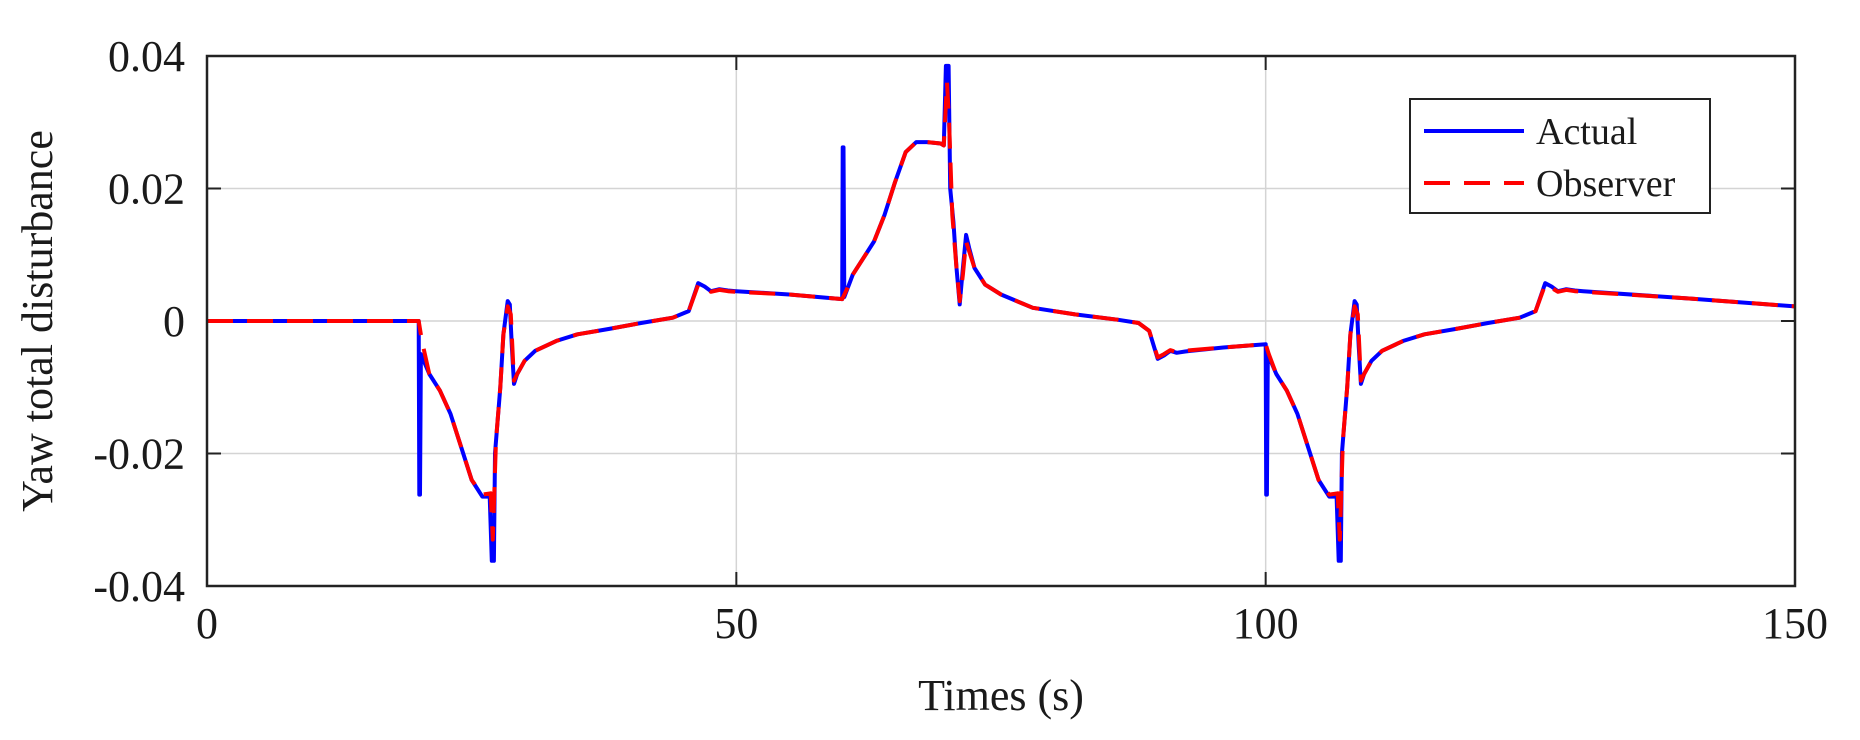 This screenshot has height=740, width=1860. I want to click on x-tick-label: 150, so click(1795, 623).